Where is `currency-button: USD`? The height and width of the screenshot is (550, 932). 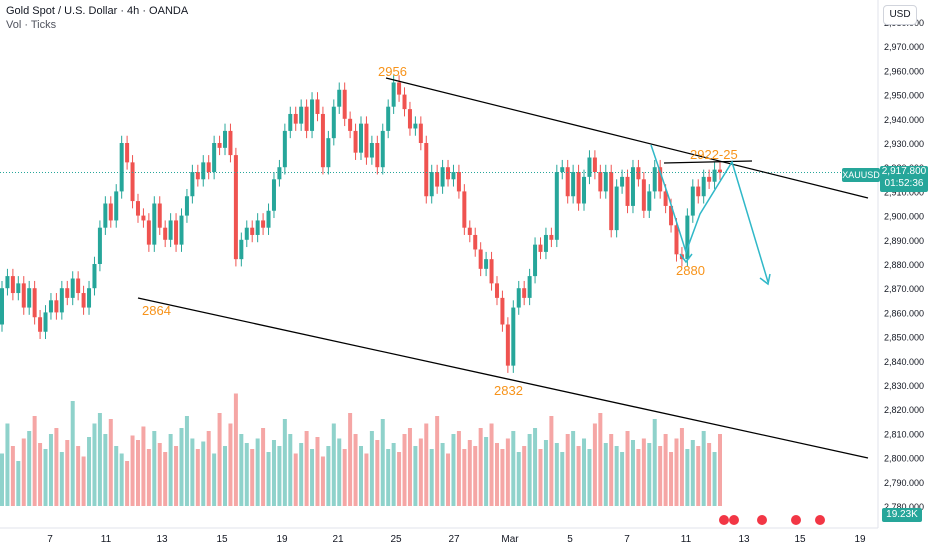 currency-button: USD is located at coordinates (900, 15).